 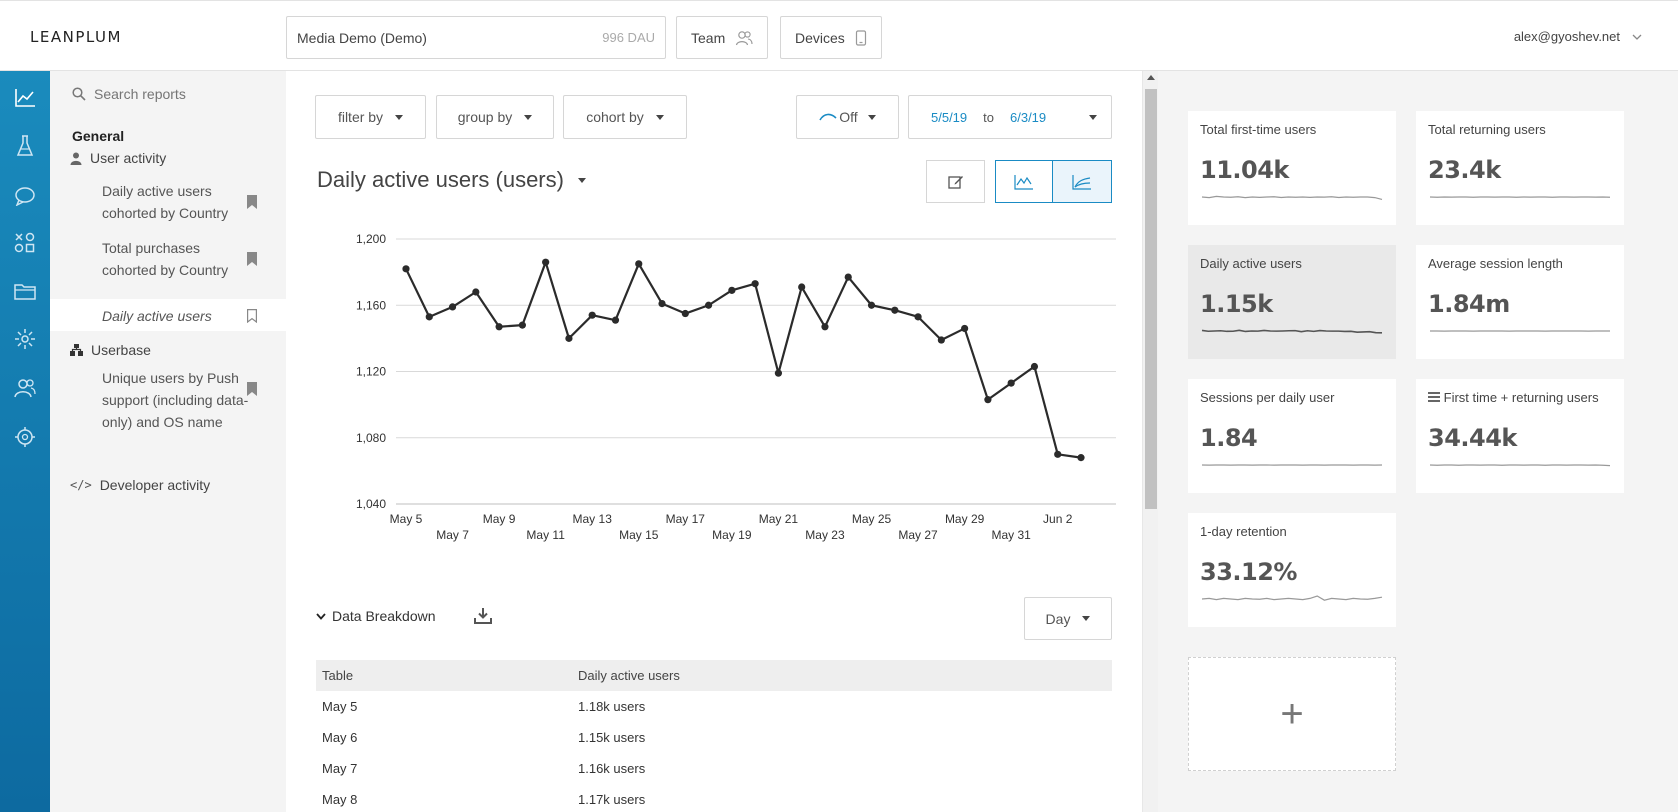 I want to click on user-menu: alex@gyoshev.net, so click(x=1578, y=36).